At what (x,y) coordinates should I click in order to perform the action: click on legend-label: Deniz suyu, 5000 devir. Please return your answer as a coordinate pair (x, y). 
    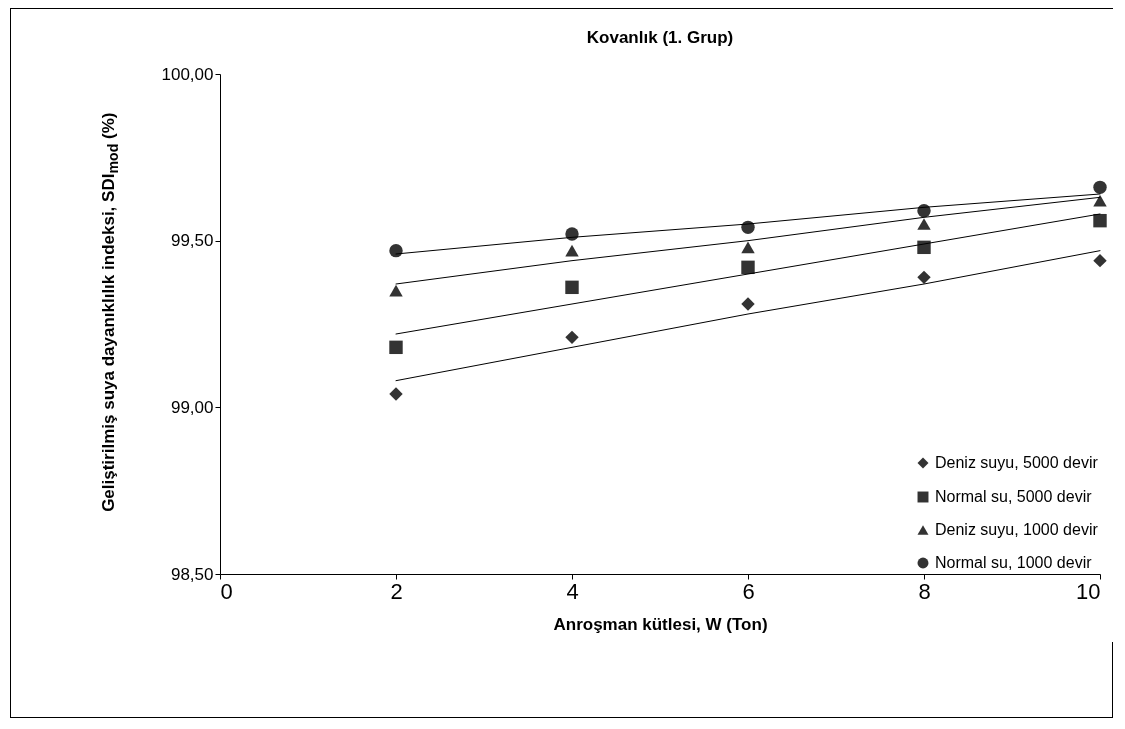
    Looking at the image, I should click on (1017, 462).